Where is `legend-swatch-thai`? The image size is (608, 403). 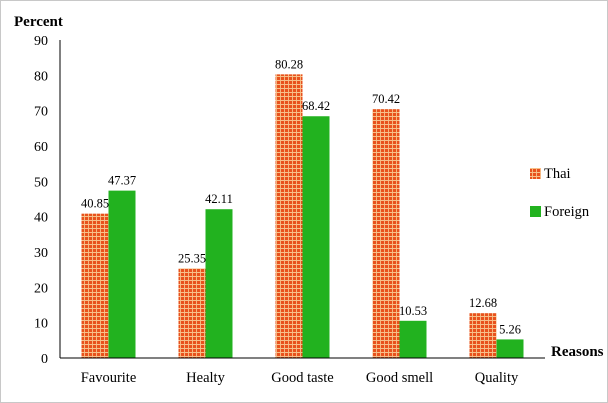
legend-swatch-thai is located at coordinates (535, 173).